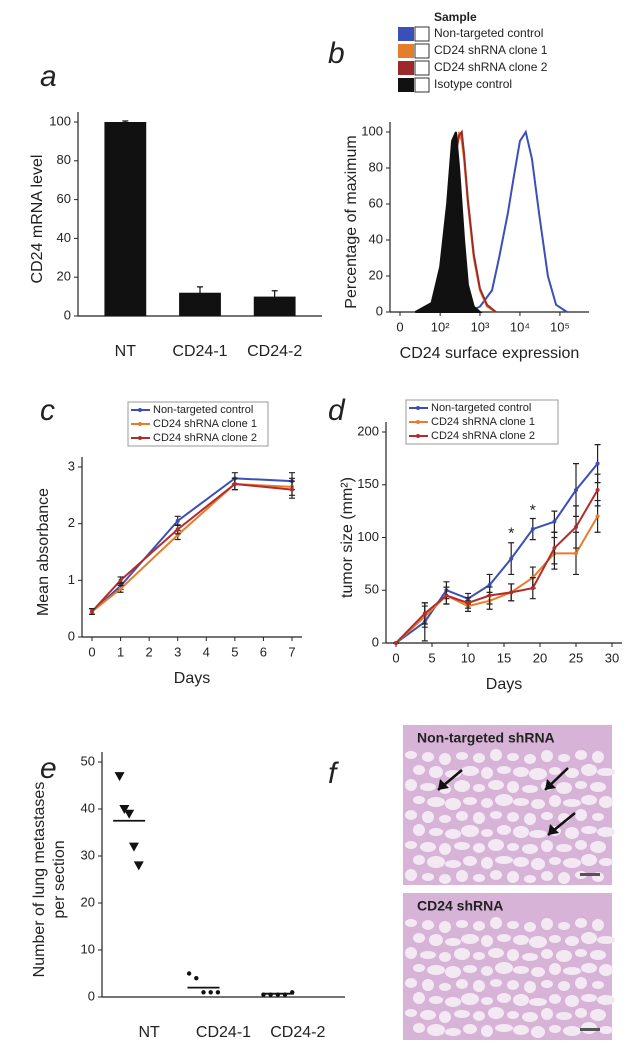 This screenshot has height=1050, width=638. What do you see at coordinates (368, 483) in the screenshot?
I see `y-tick-label: 150` at bounding box center [368, 483].